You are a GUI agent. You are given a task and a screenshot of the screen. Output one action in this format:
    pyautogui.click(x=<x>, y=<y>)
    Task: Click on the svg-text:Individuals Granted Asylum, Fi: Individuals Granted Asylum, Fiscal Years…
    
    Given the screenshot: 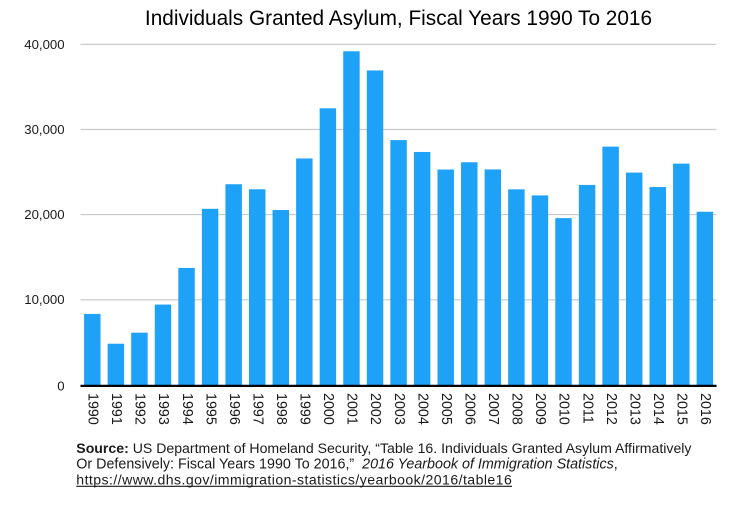 What is the action you would take?
    pyautogui.click(x=398, y=18)
    